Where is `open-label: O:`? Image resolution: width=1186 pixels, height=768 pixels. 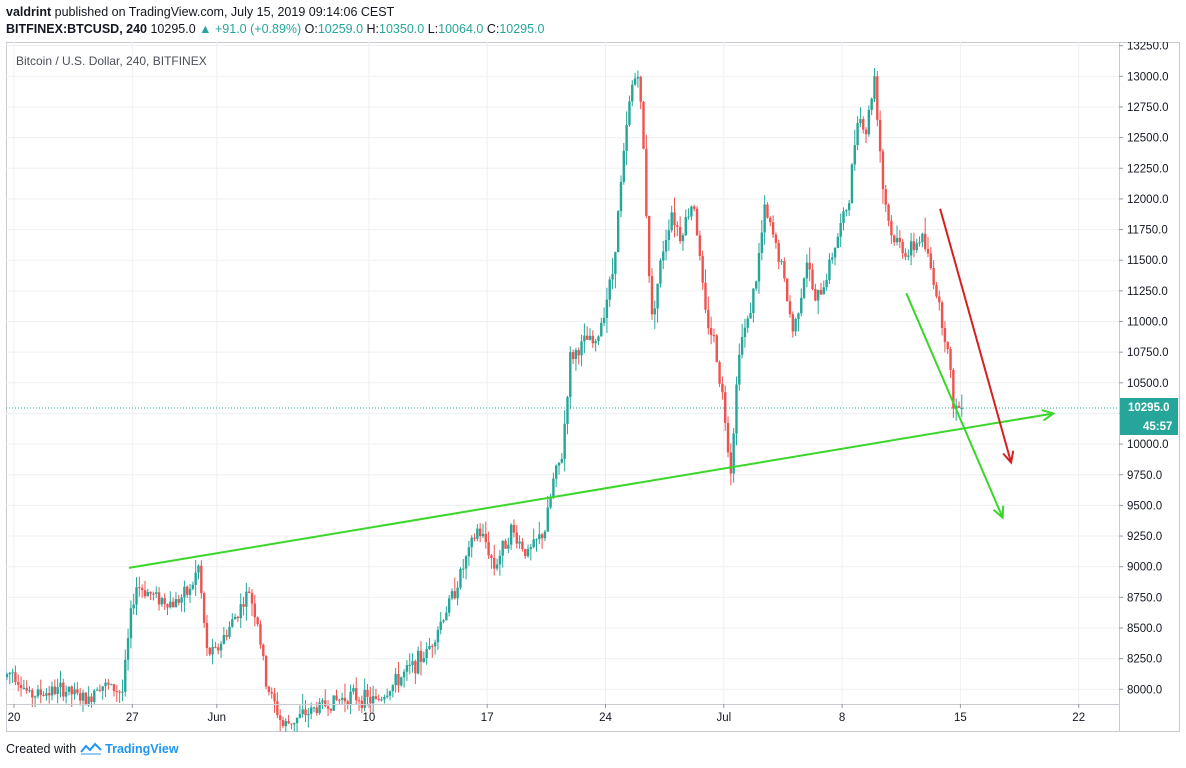 open-label: O: is located at coordinates (311, 29).